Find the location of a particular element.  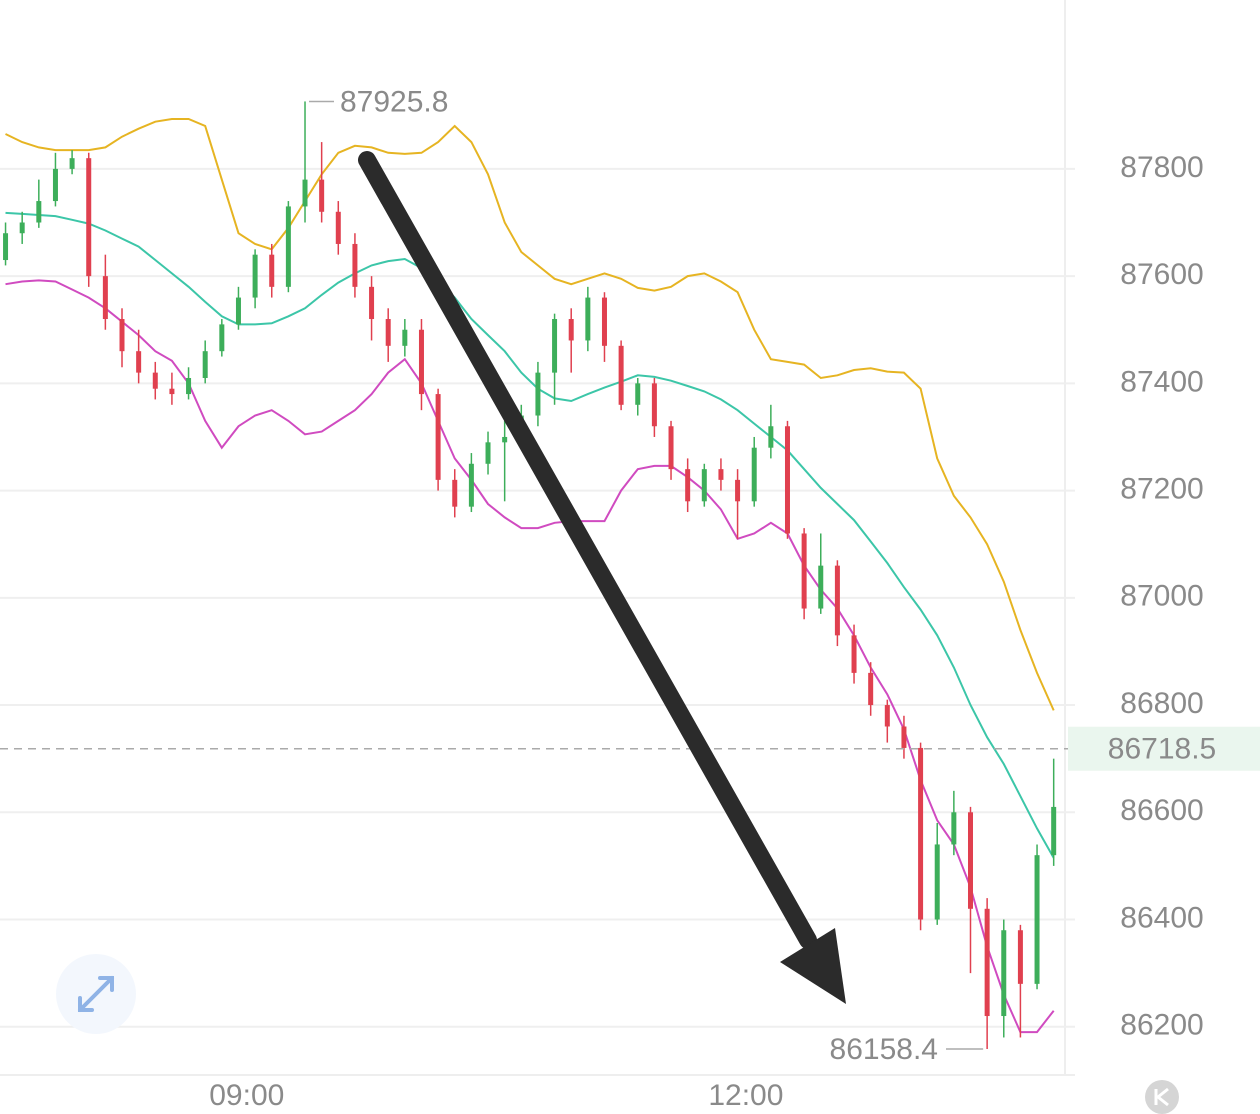

expand-icon is located at coordinates (96, 994).